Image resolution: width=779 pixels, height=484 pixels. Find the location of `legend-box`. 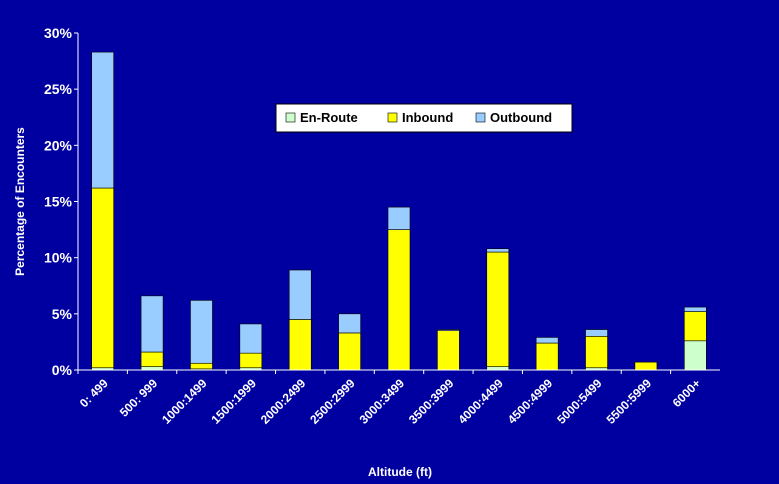

legend-box is located at coordinates (424, 118).